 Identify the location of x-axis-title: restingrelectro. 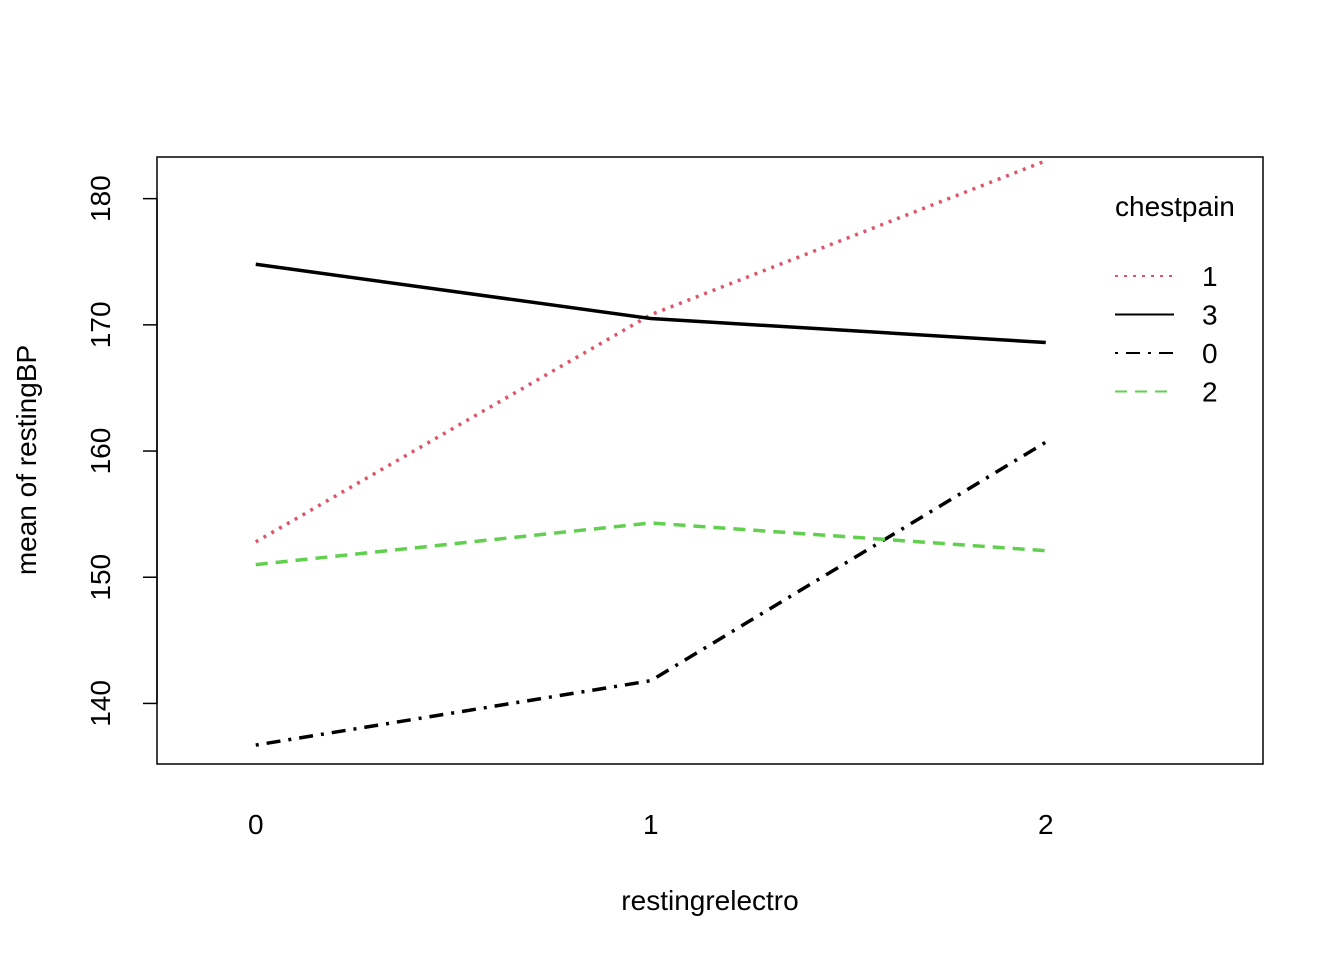
(709, 900).